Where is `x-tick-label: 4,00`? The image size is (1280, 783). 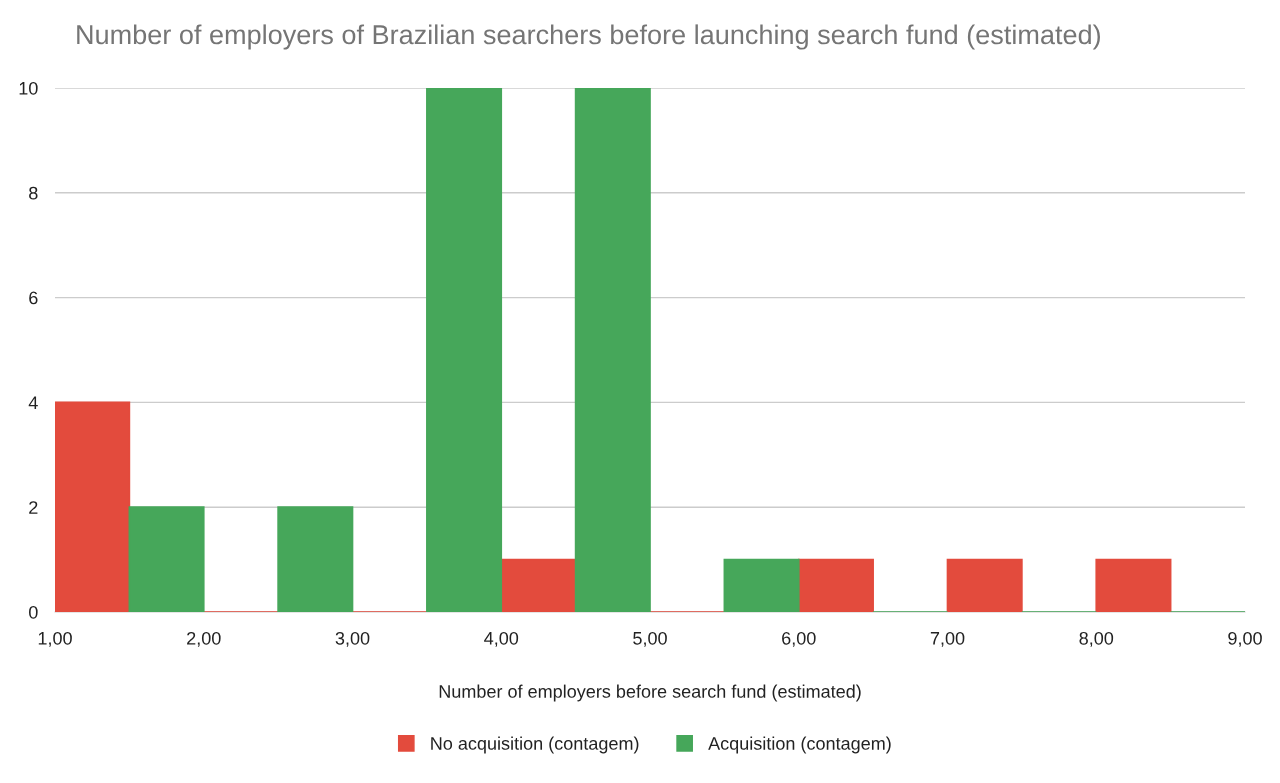
x-tick-label: 4,00 is located at coordinates (501, 639).